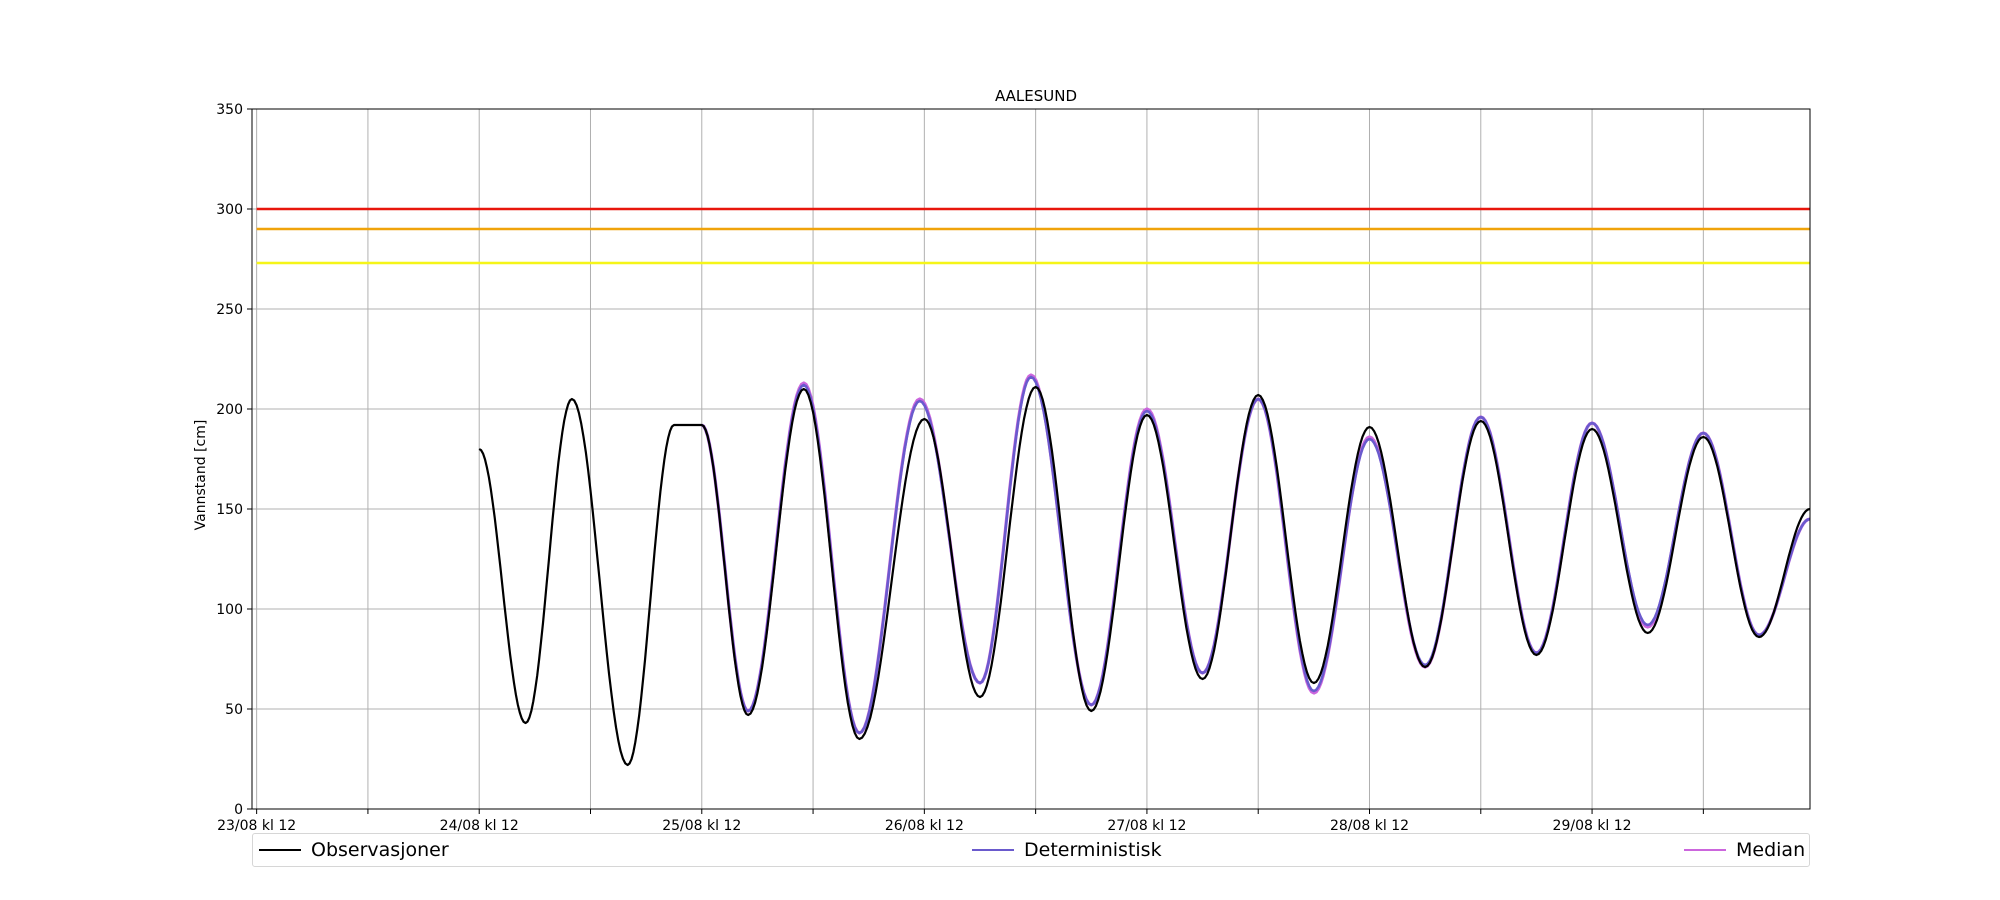  What do you see at coordinates (701, 826) in the screenshot?
I see `x-tick-label: 25/08 kl 12` at bounding box center [701, 826].